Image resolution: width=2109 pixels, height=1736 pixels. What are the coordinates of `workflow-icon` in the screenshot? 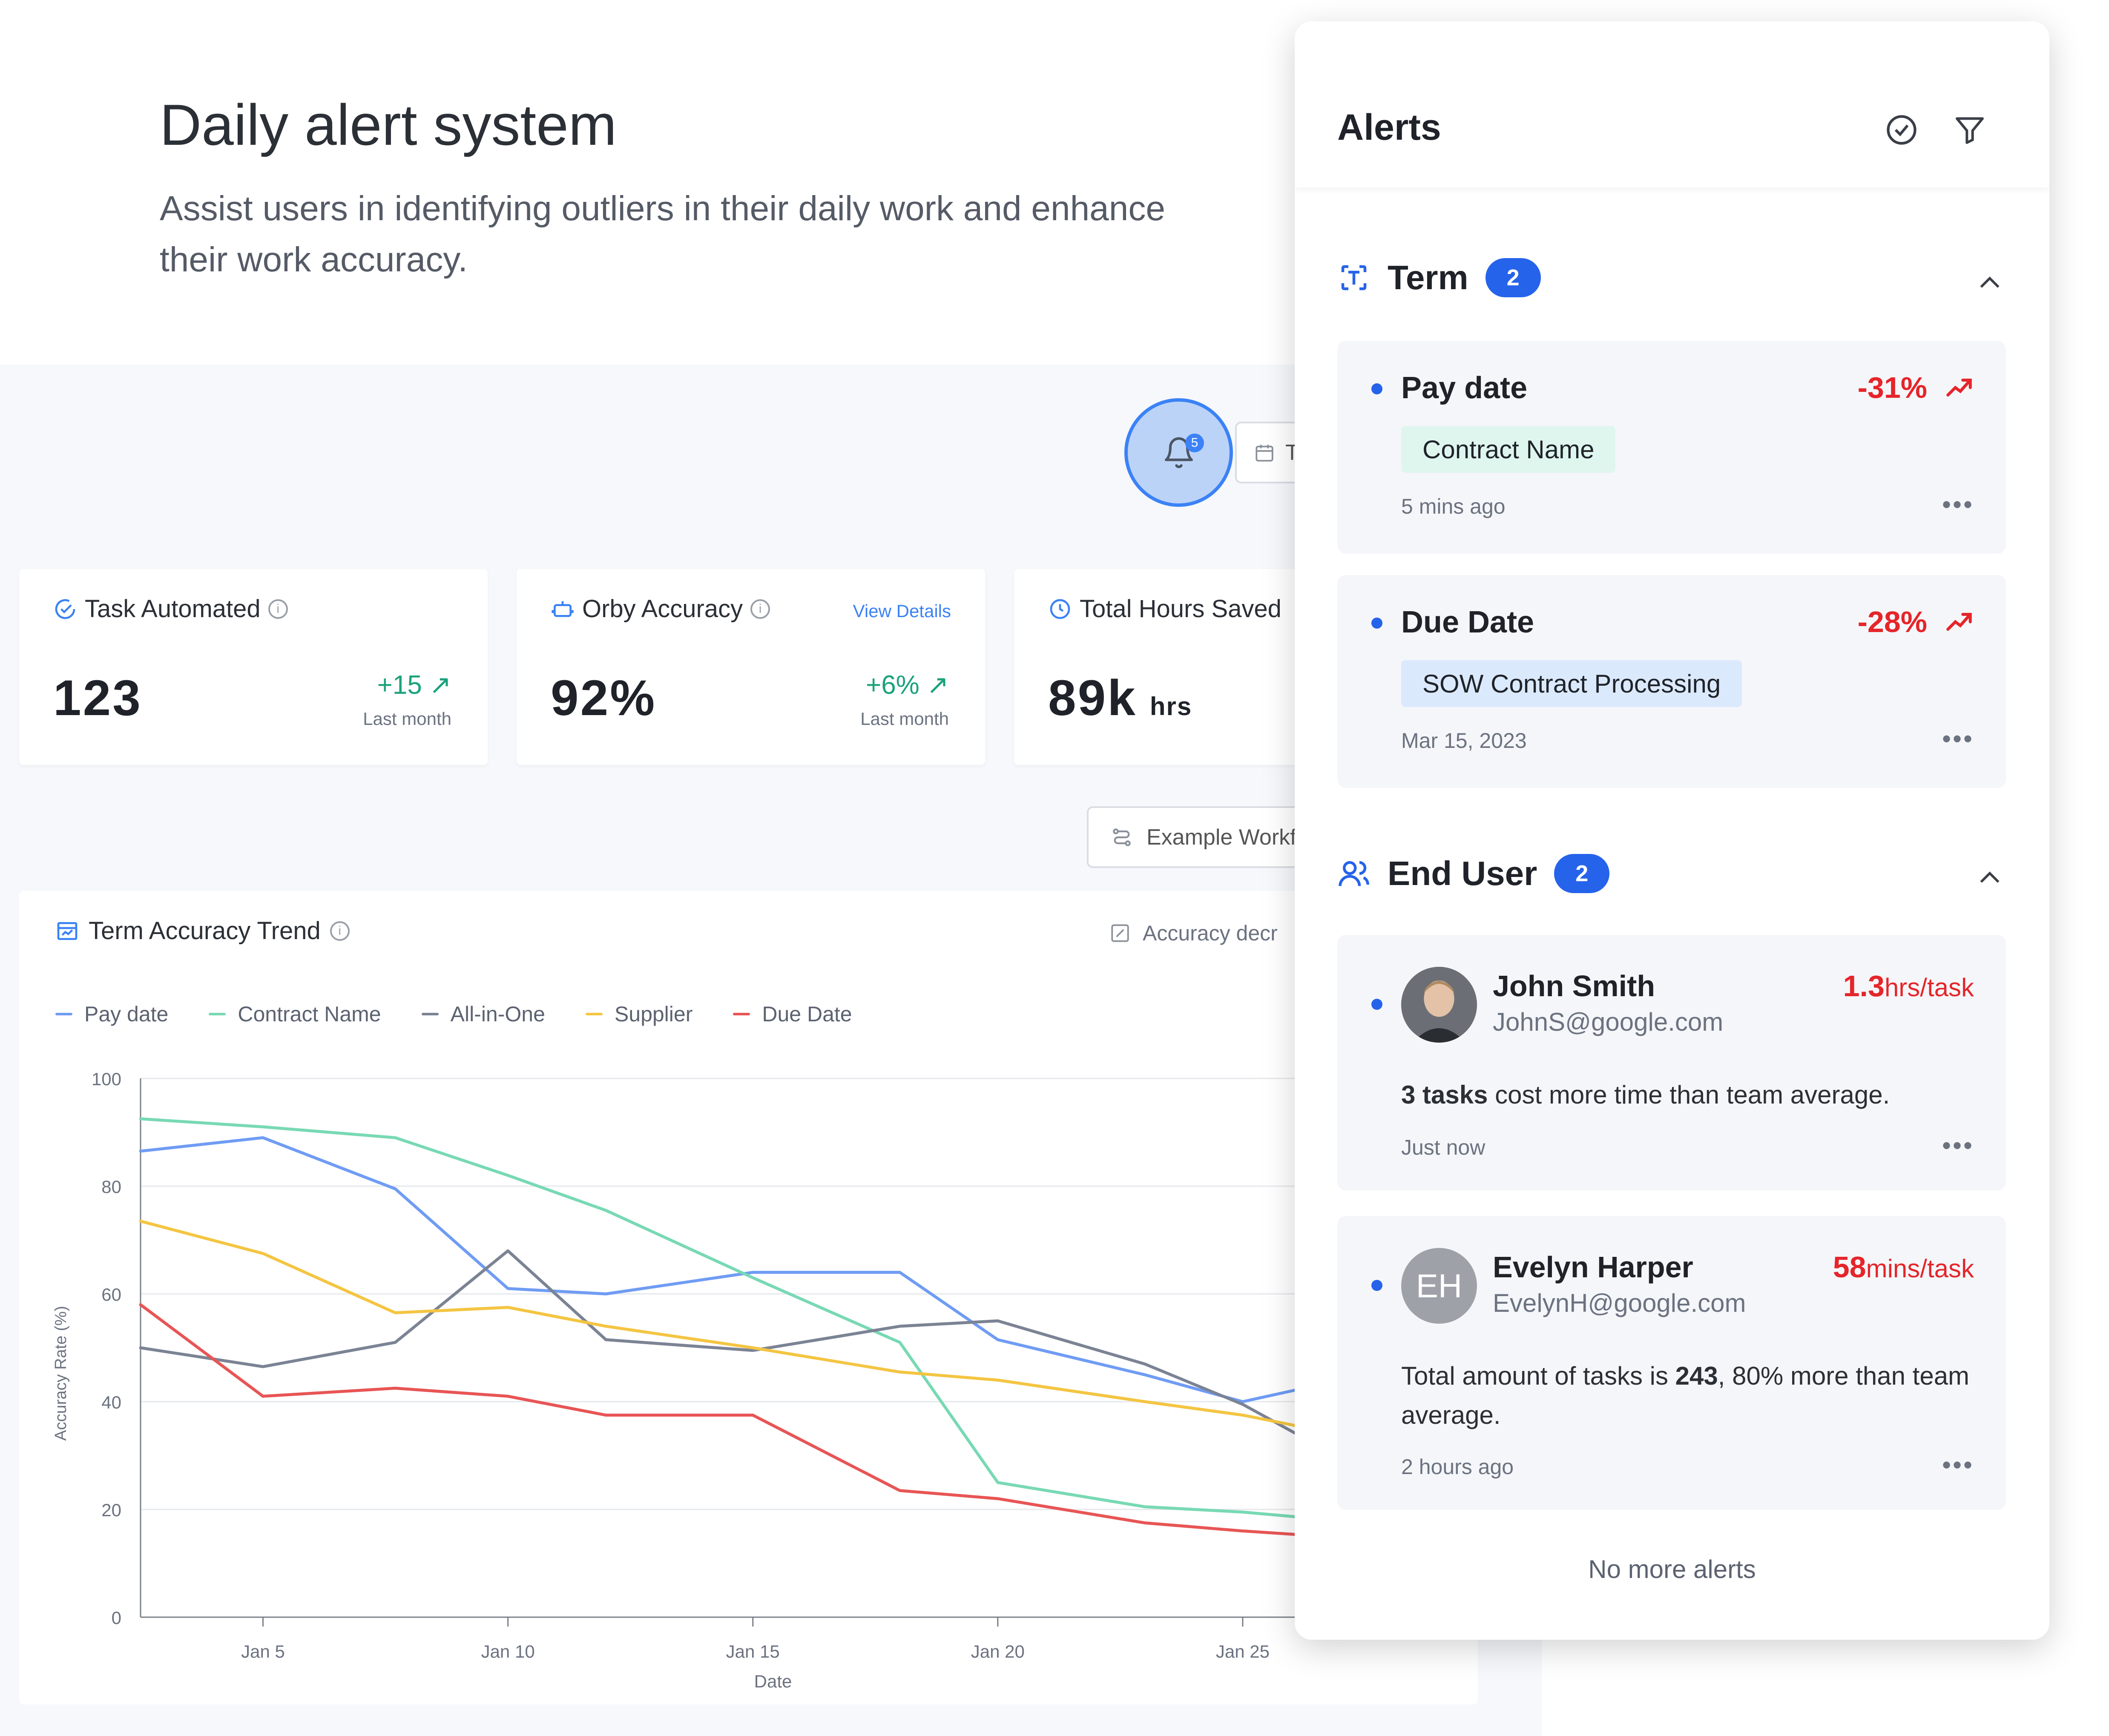 It's located at (1122, 837).